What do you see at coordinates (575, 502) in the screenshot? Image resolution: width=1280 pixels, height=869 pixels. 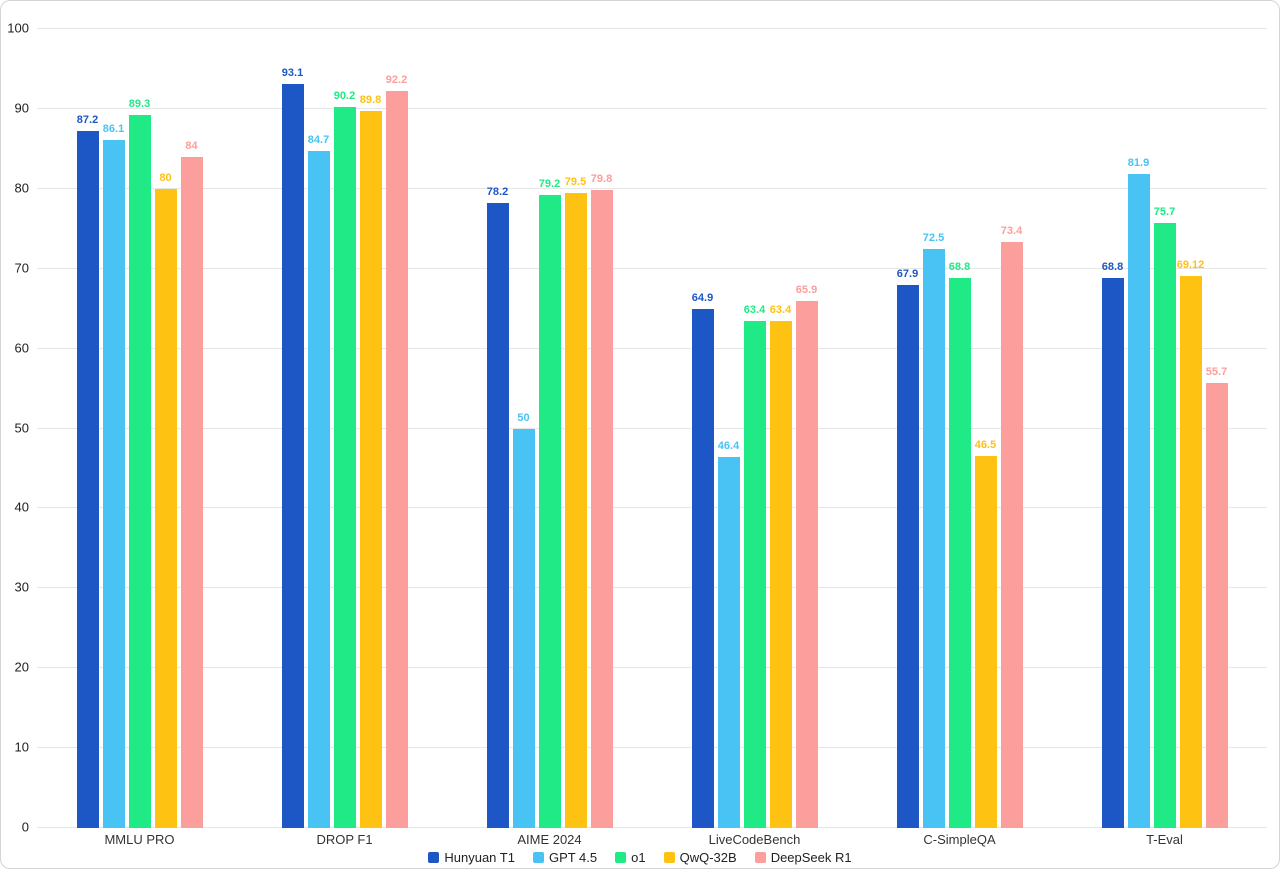 I see `bar-qwq-32b-aime-2024: 79.5` at bounding box center [575, 502].